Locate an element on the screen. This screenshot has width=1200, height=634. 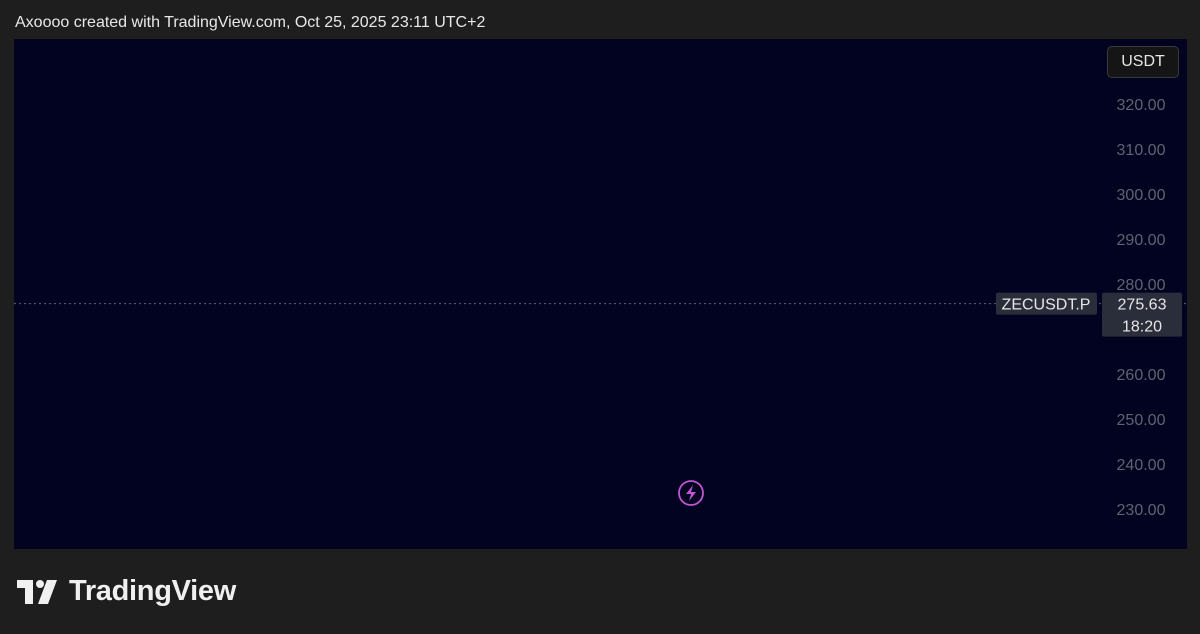
symbol-label: ZECUSDT.P is located at coordinates (1046, 305).